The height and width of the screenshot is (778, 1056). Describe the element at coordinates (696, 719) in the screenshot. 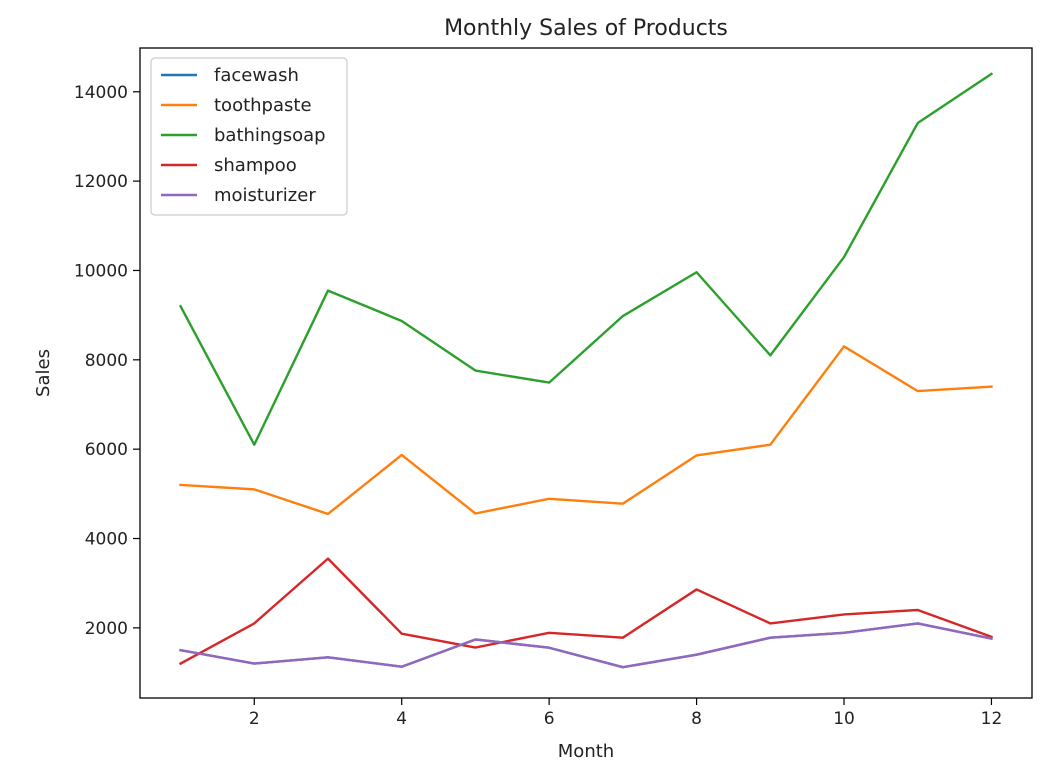

I see `x-tick-label: 8` at that location.